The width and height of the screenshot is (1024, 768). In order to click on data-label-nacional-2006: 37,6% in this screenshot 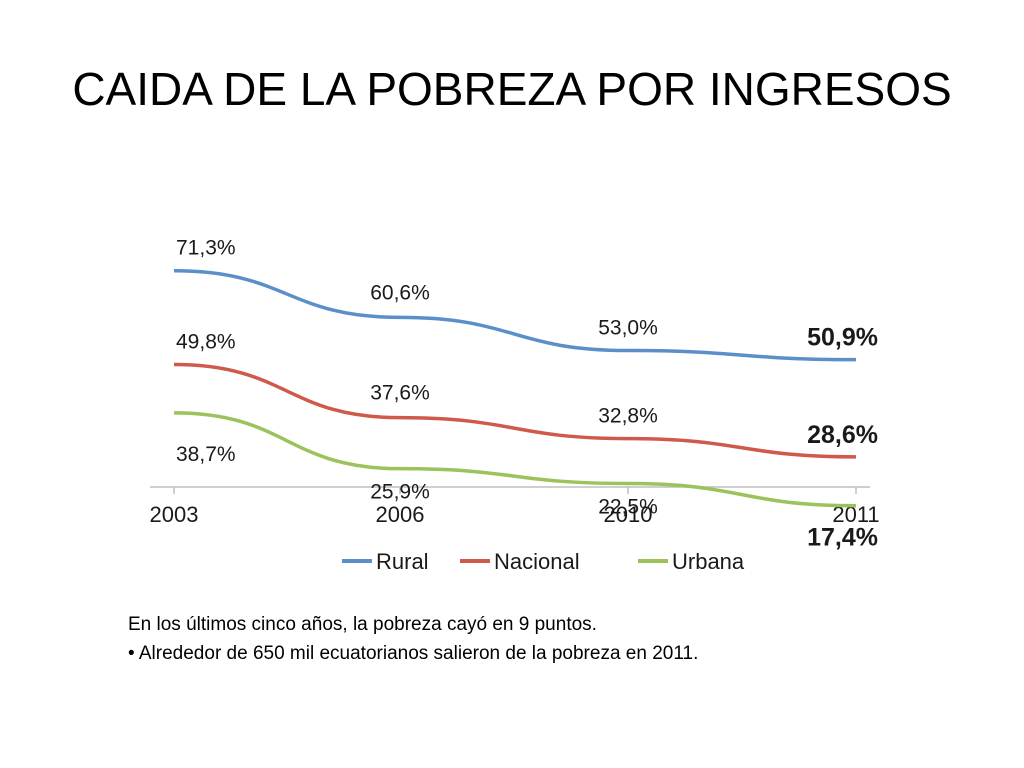, I will do `click(400, 393)`.